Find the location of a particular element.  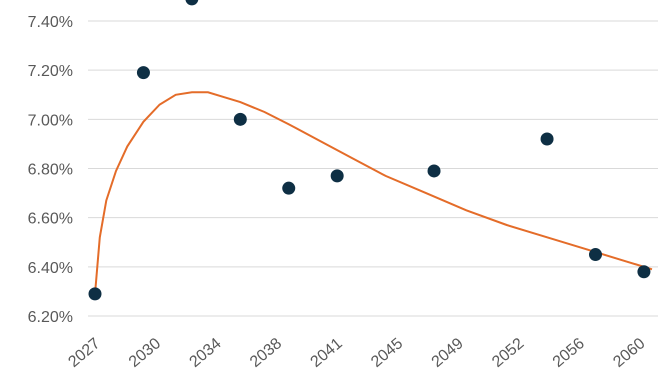

y-tick-label: 6.40% is located at coordinates (50, 268).